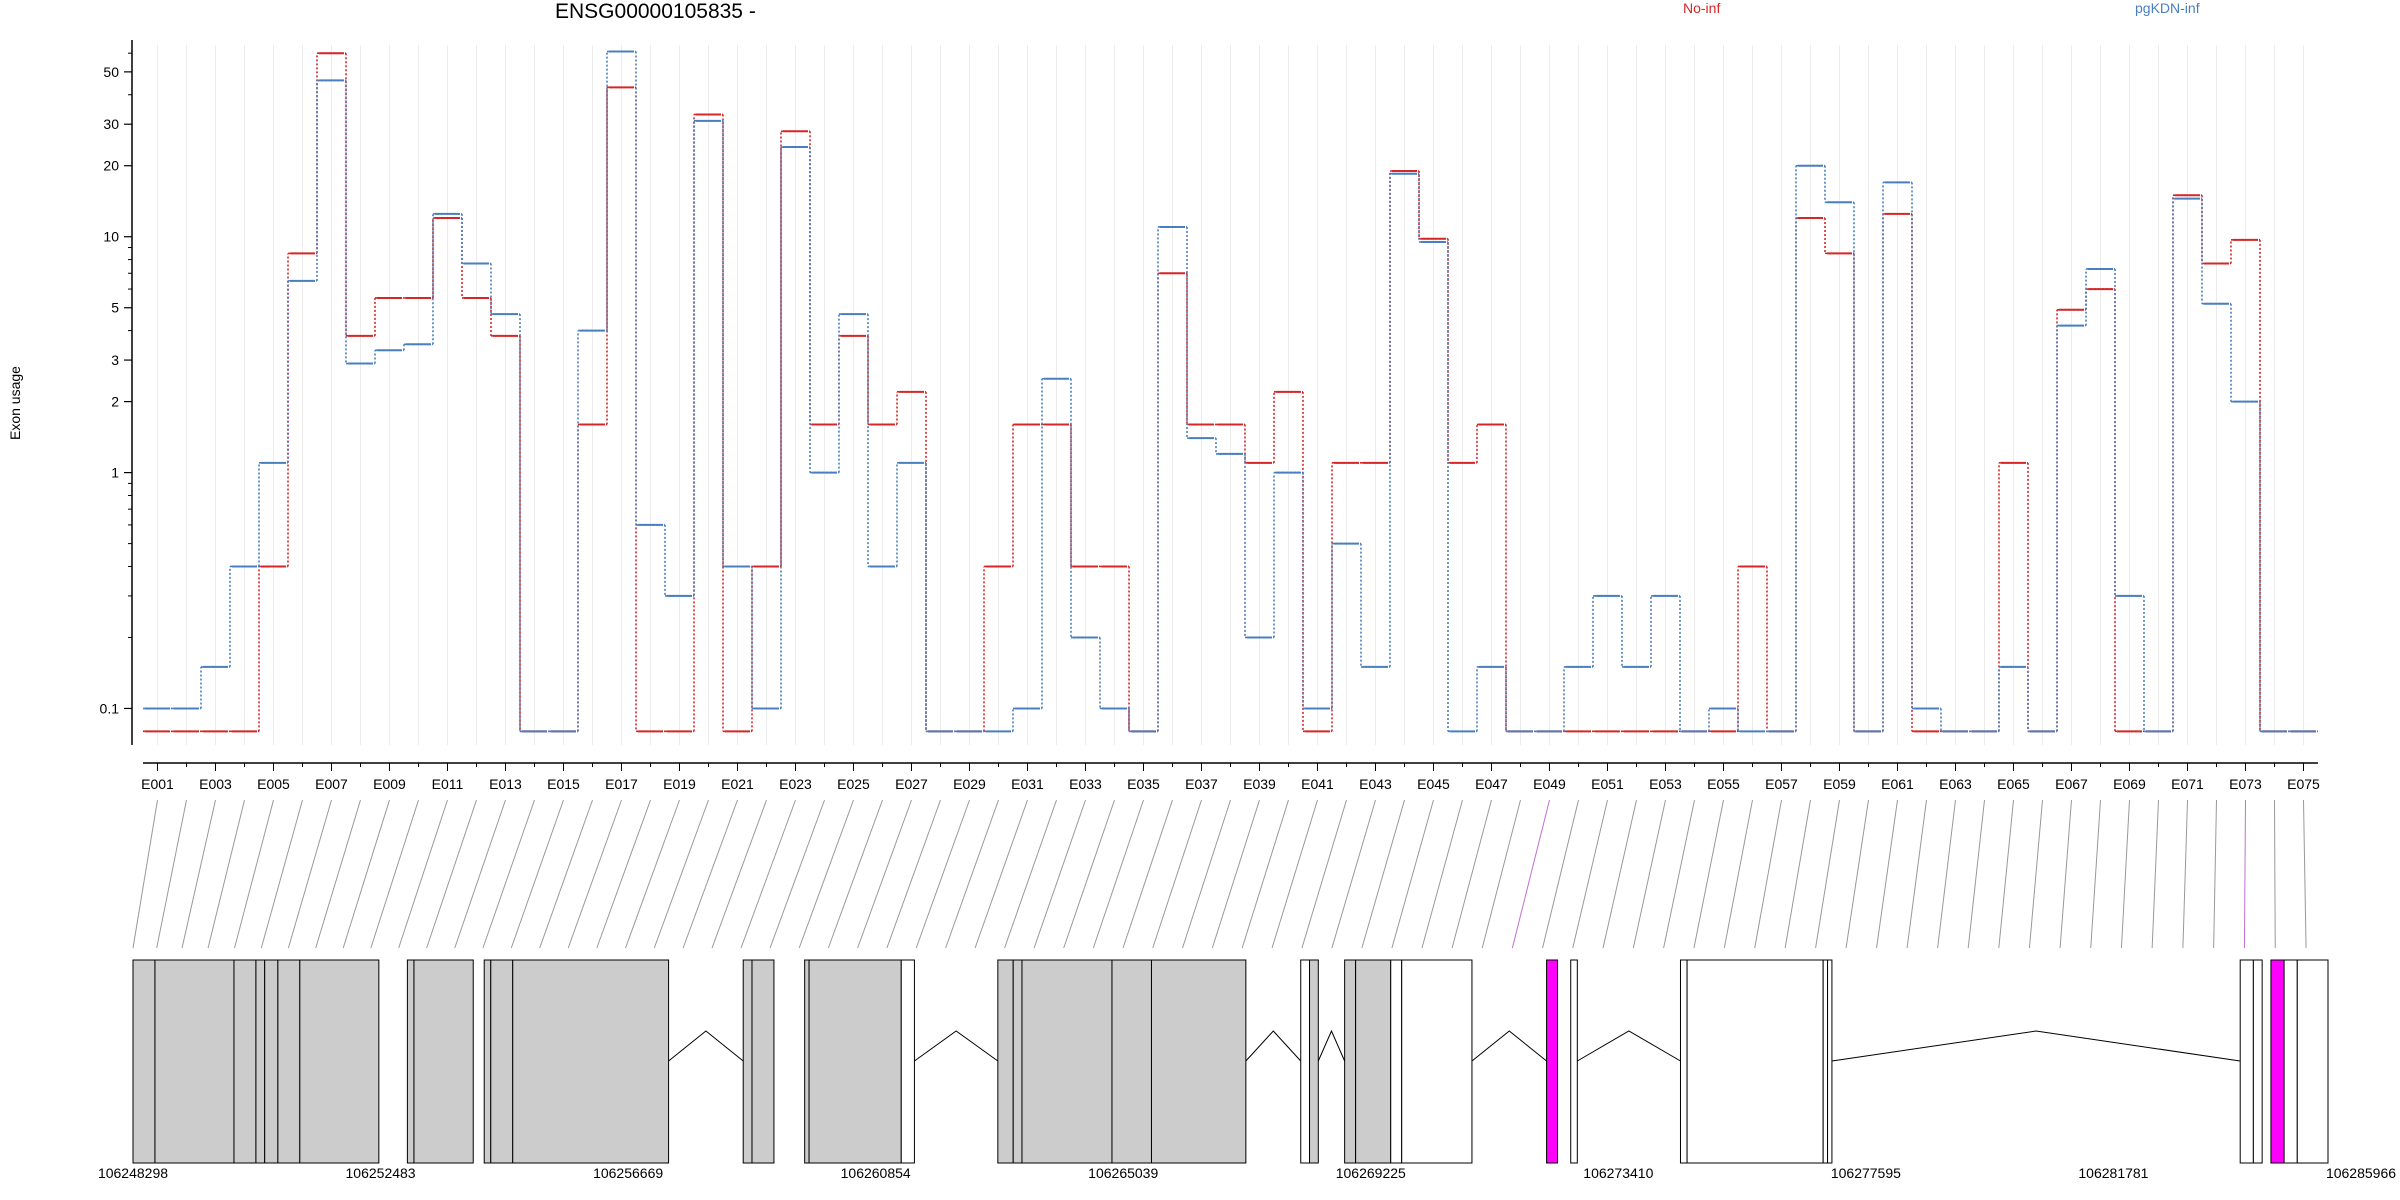 The width and height of the screenshot is (2400, 1200). What do you see at coordinates (1955, 784) in the screenshot?
I see `x-tick-label: E063` at bounding box center [1955, 784].